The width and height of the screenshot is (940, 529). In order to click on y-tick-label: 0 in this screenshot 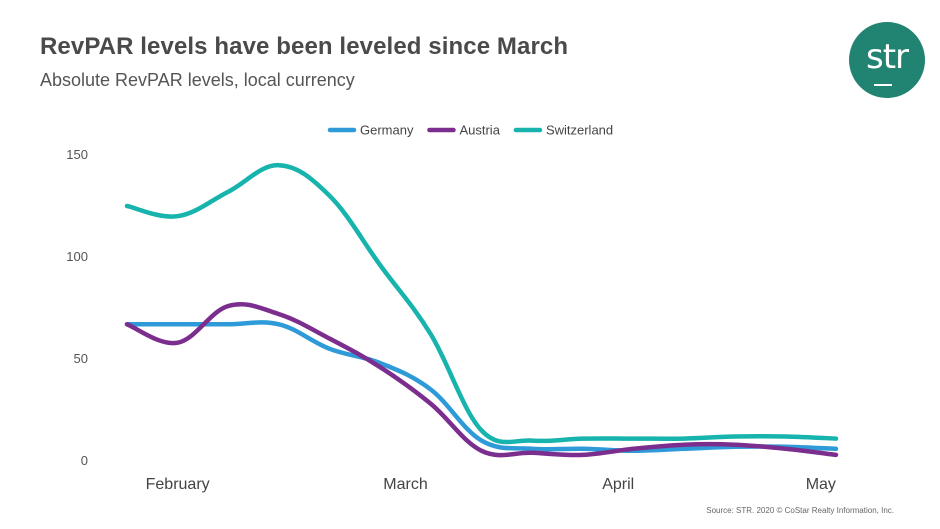, I will do `click(84, 460)`.